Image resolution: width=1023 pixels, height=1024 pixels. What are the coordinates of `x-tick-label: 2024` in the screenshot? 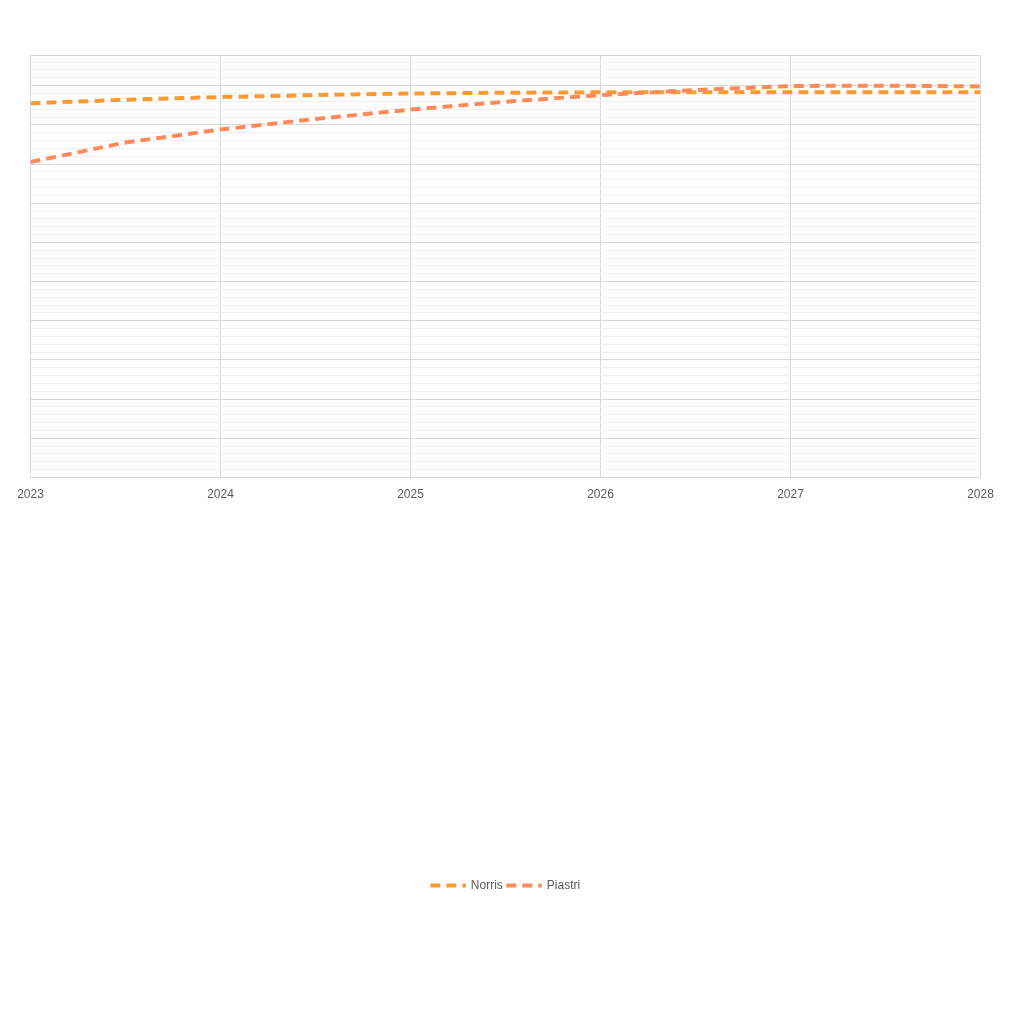 It's located at (221, 493).